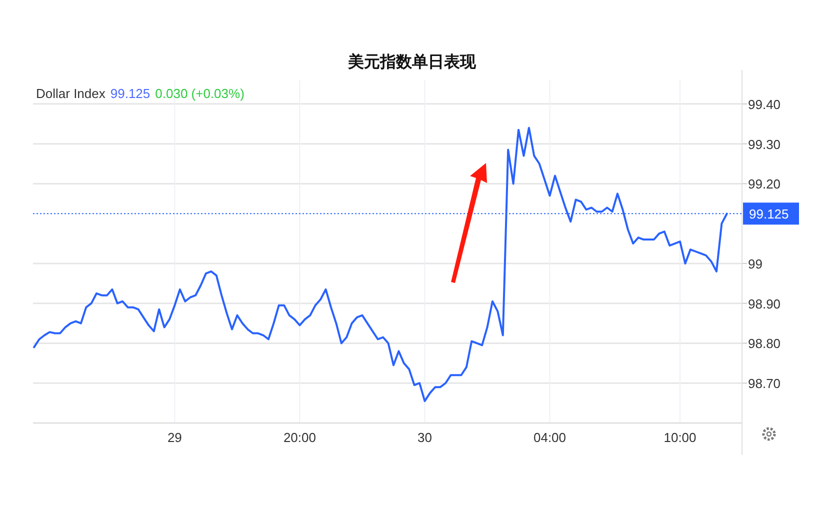 The height and width of the screenshot is (527, 825). I want to click on x-tick-label: 29, so click(174, 437).